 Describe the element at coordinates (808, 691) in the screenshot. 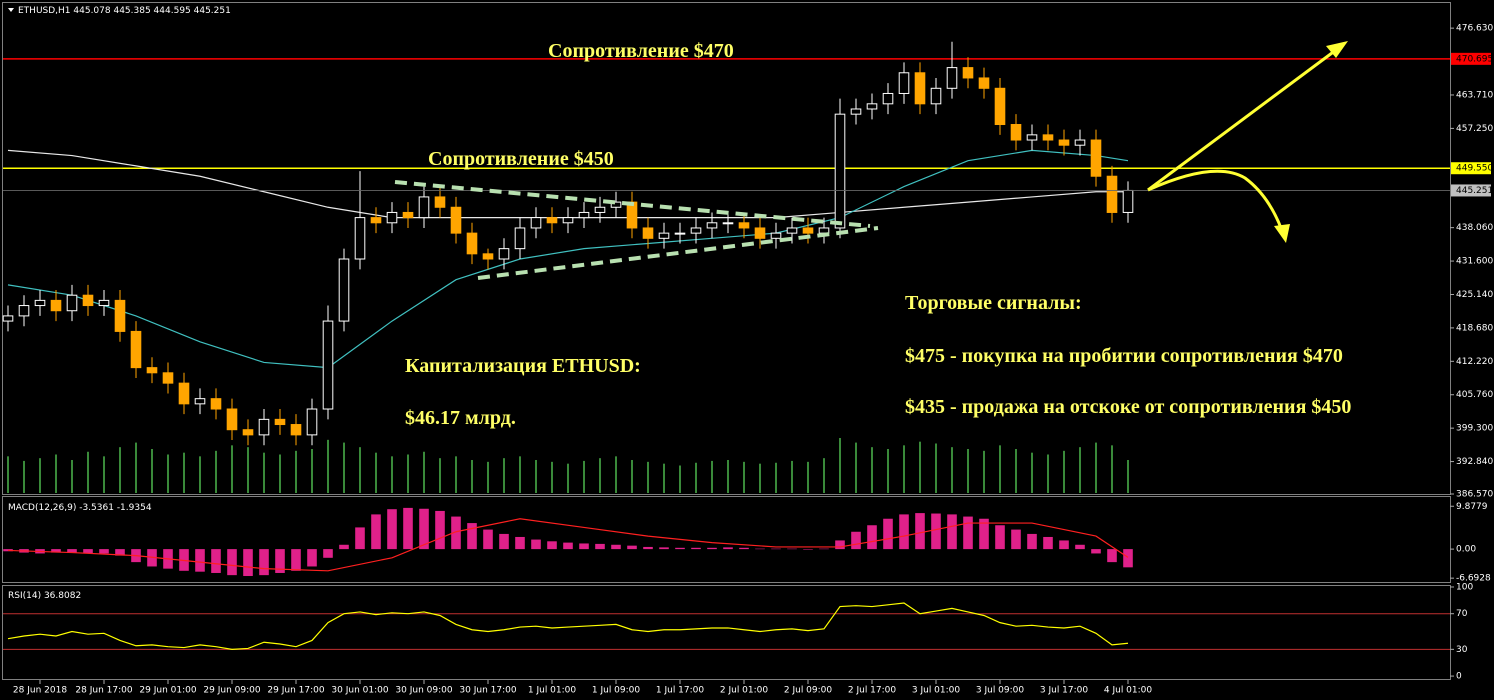

I see `x-tick-label: 2 Jul 09:00` at that location.